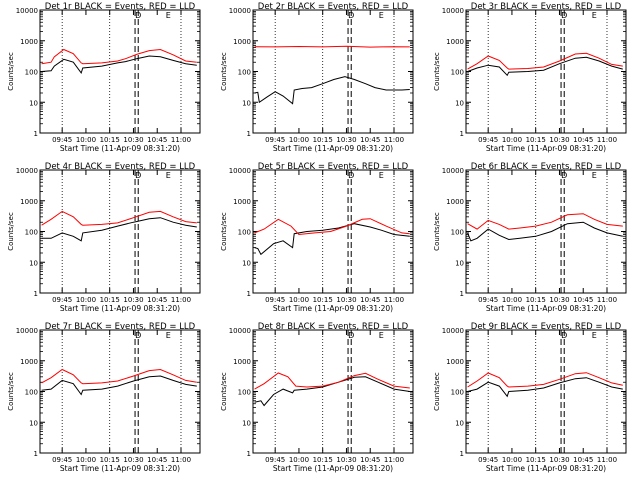  I want to click on chart-title: Det 1r BLACK = Events, RED = LLD, so click(120, 7).